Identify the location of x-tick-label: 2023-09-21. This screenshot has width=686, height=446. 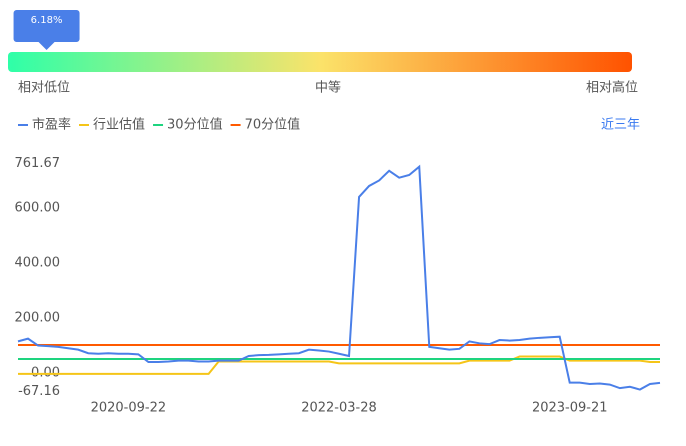
(570, 408).